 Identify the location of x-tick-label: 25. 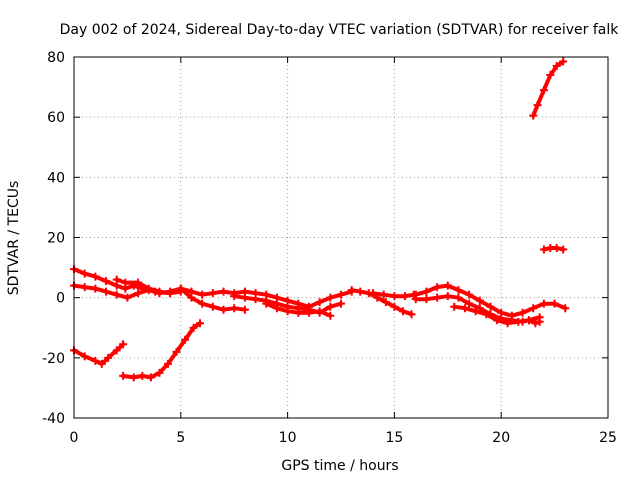
(608, 438).